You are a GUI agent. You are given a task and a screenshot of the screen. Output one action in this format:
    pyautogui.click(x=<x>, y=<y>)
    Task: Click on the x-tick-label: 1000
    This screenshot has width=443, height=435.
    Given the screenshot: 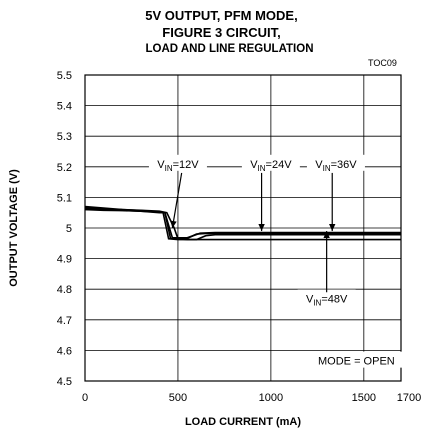 What is the action you would take?
    pyautogui.click(x=271, y=398)
    